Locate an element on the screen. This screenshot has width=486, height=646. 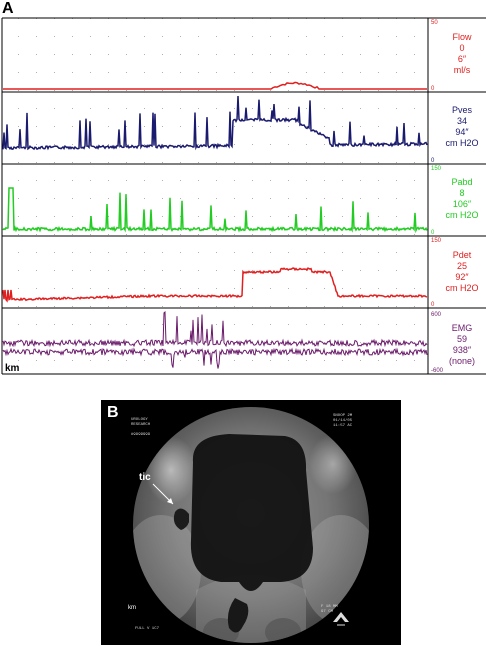
trace-pabd-line is located at coordinates (215, 210).